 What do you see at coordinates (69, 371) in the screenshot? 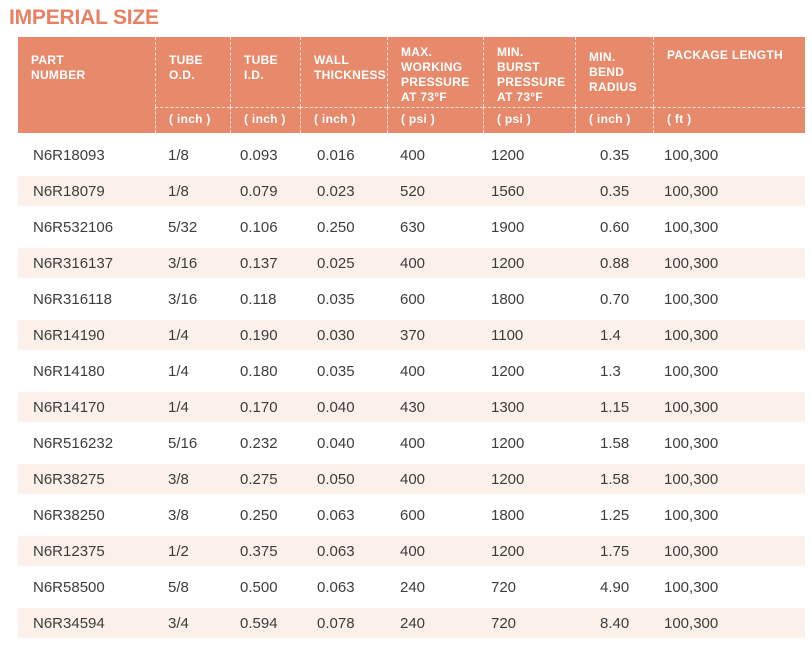
I see `table-cell: N6R14180` at bounding box center [69, 371].